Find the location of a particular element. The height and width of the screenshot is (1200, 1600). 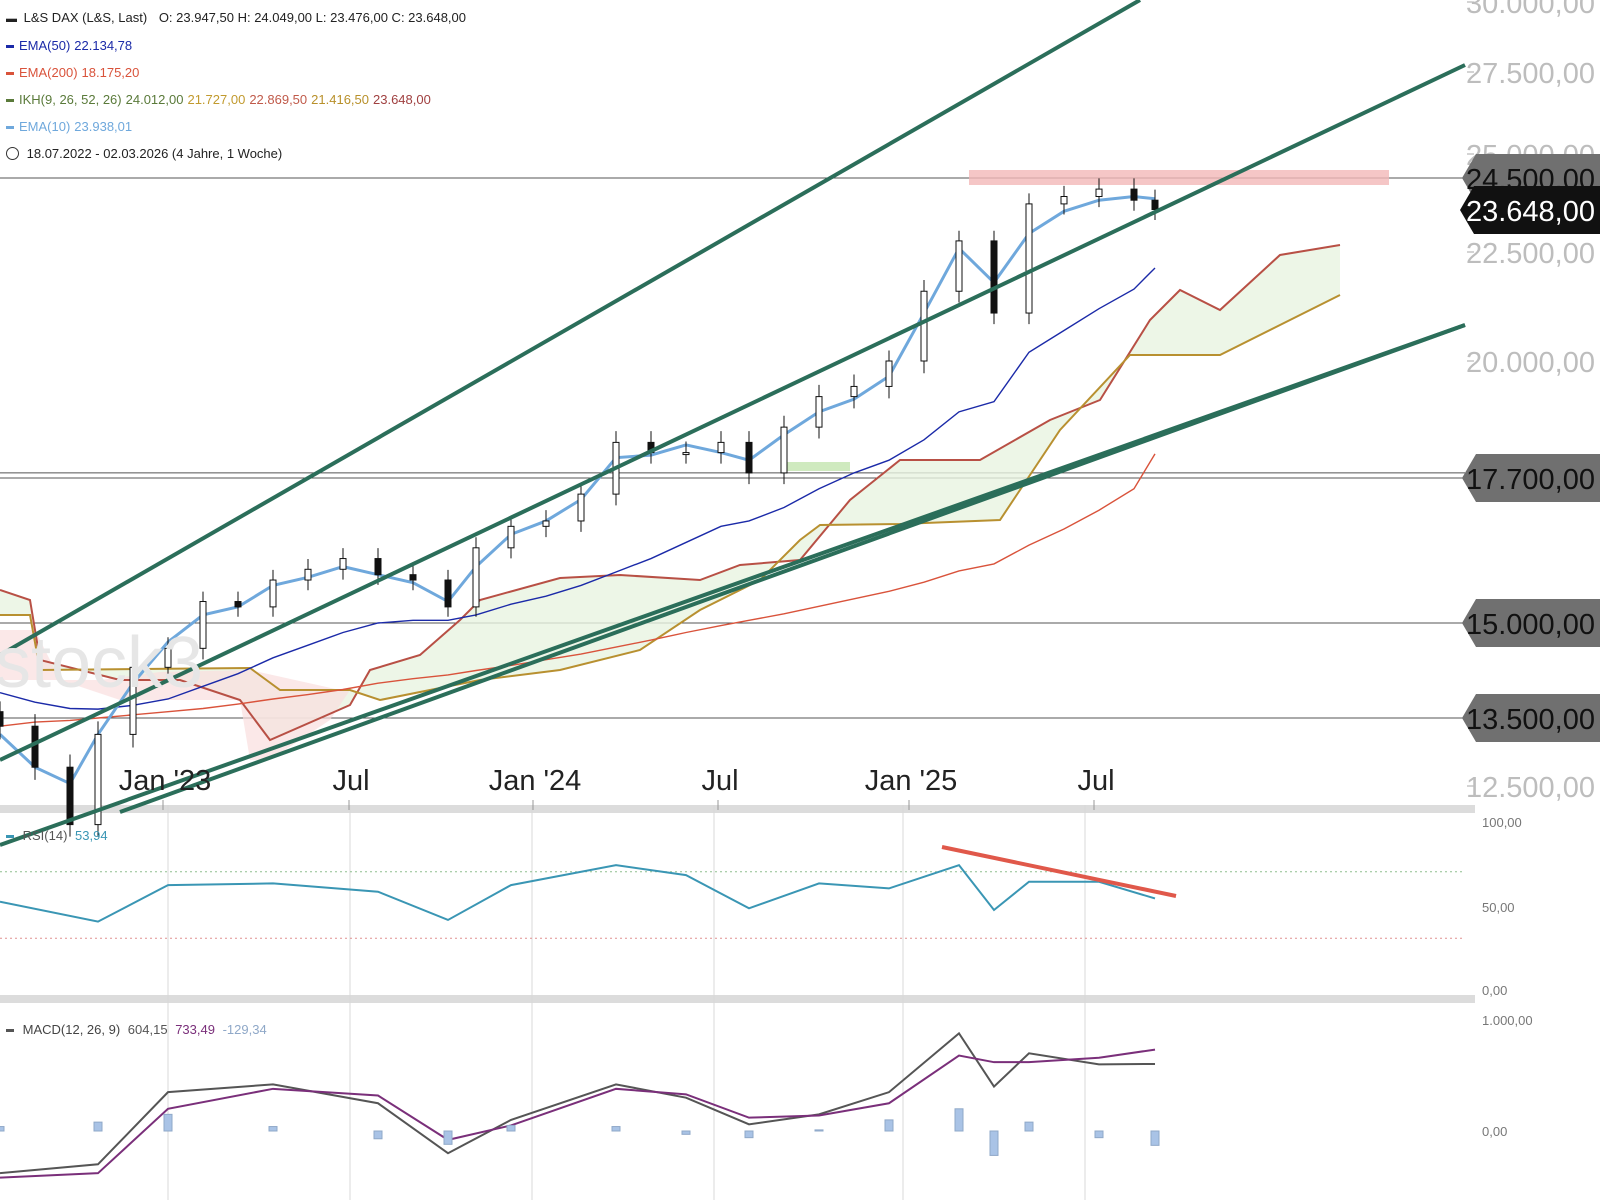

indicator-value: 21.727,00 is located at coordinates (216, 99).